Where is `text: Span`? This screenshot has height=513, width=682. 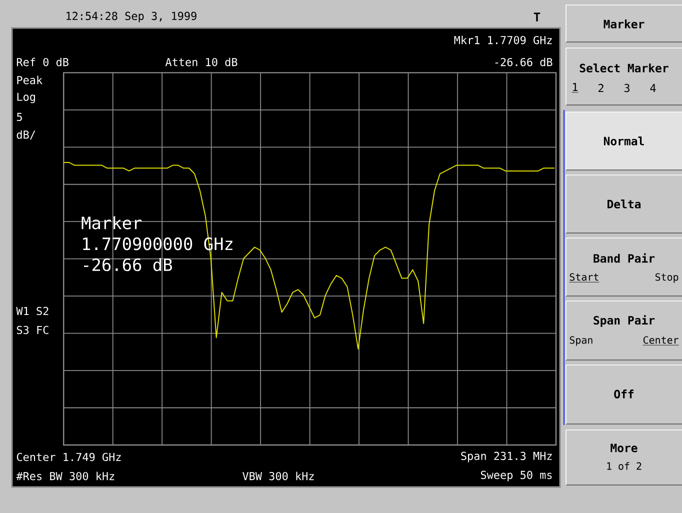
text: Span is located at coordinates (581, 341).